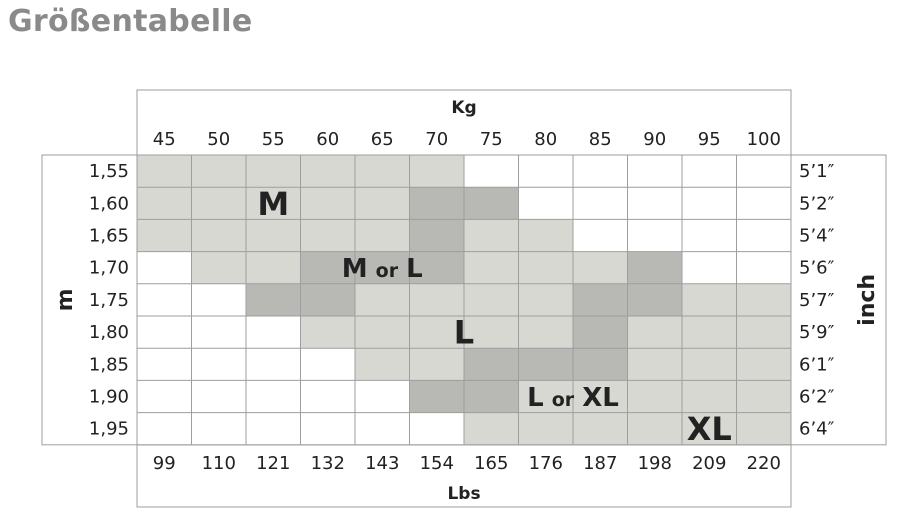 Image resolution: width=901 pixels, height=527 pixels. I want to click on y-tick-label-left: 1,75, so click(109, 300).